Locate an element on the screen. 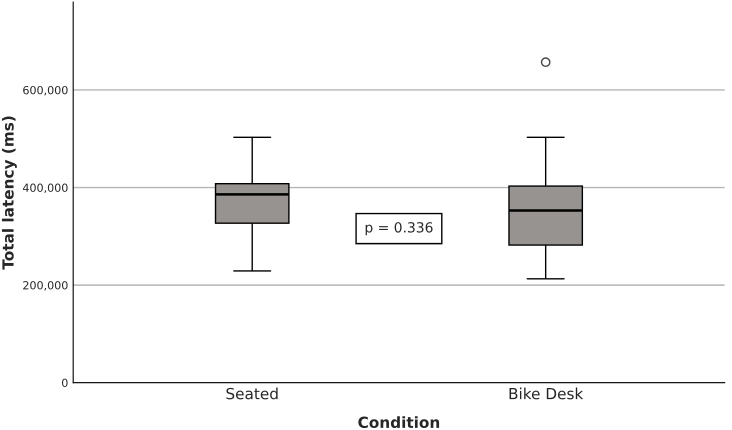  y-tick-label: 600,000 is located at coordinates (45, 91).